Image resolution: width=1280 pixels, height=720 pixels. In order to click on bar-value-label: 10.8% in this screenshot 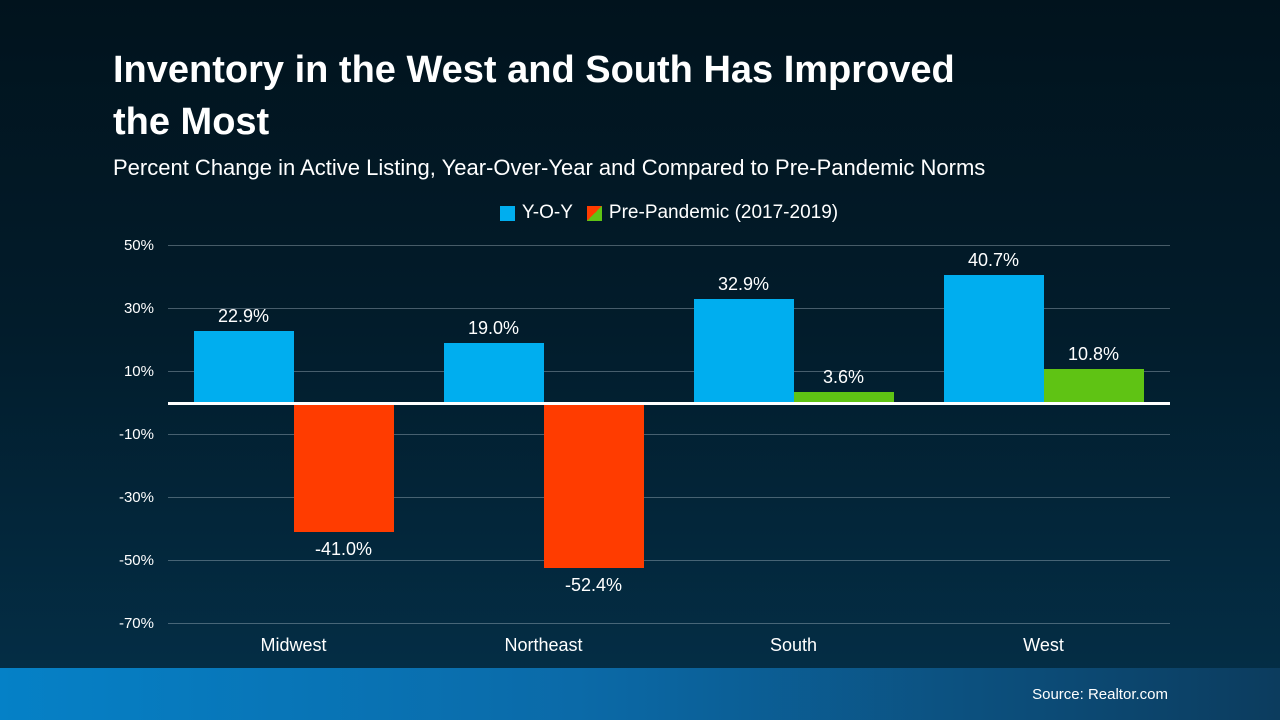, I will do `click(1093, 353)`.